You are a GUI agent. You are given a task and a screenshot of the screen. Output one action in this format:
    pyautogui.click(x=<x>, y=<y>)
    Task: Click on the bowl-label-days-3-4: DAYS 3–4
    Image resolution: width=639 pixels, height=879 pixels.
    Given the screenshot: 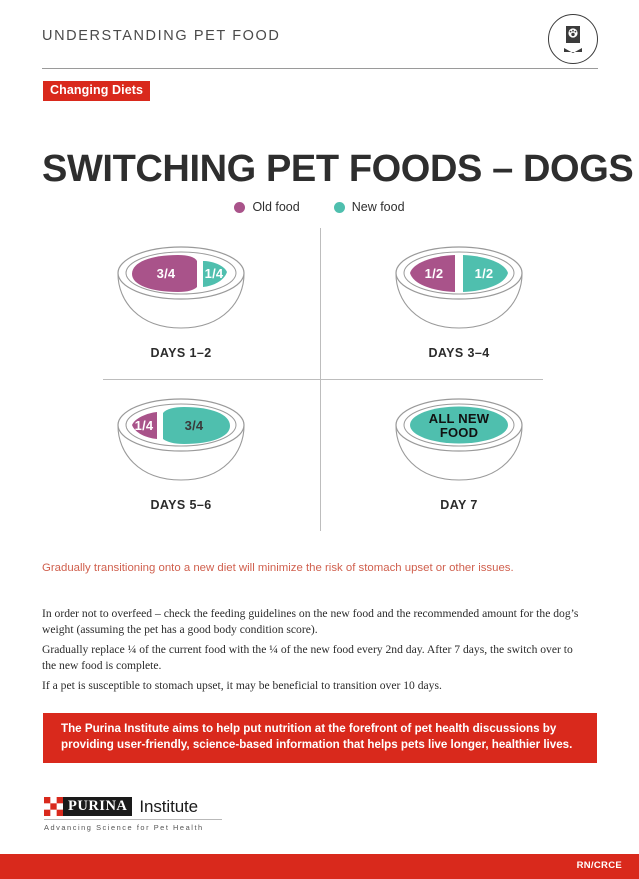 What is the action you would take?
    pyautogui.click(x=459, y=353)
    